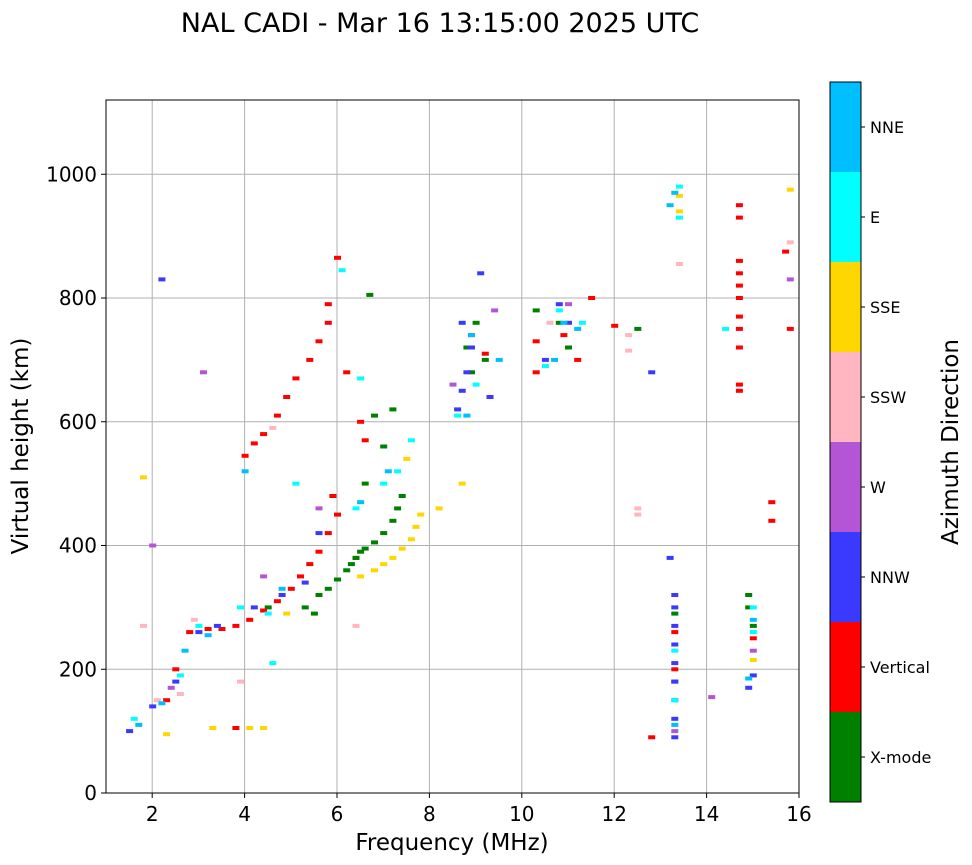 The width and height of the screenshot is (972, 865). Describe the element at coordinates (451, 843) in the screenshot. I see `x-axis-label: Frequency (MHz)` at that location.